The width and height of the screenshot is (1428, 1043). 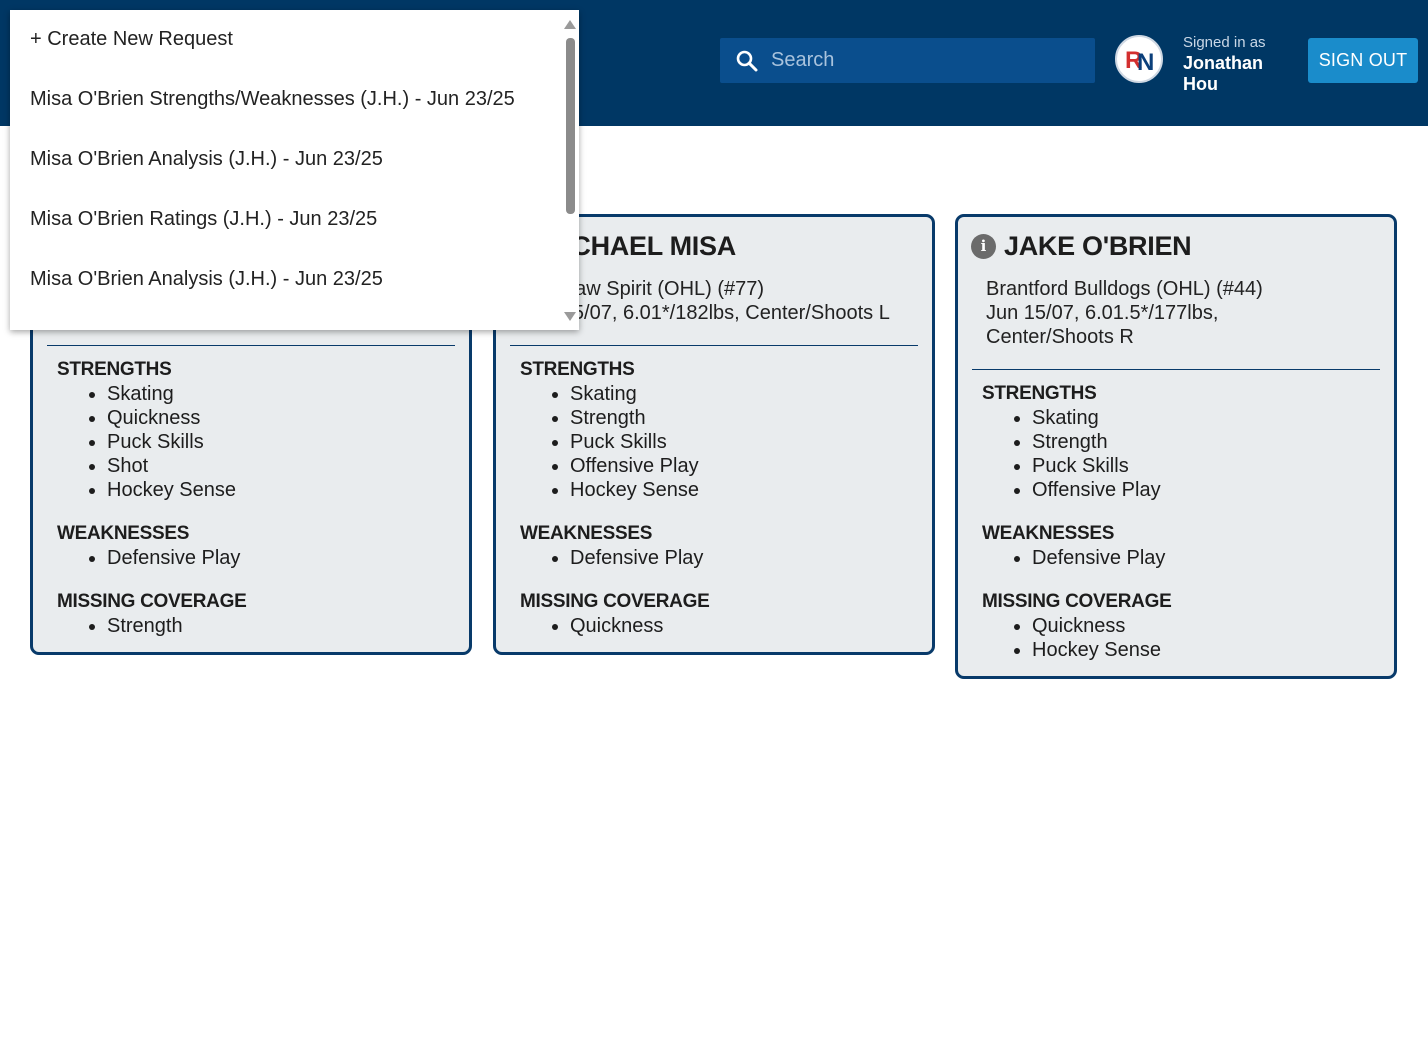 I want to click on search-placeholder: Search, so click(x=803, y=60).